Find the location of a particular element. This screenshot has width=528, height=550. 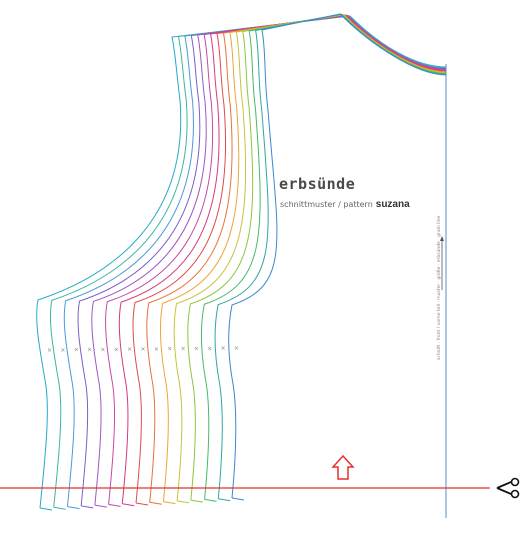

brand-logo: erbsünde is located at coordinates (317, 184).